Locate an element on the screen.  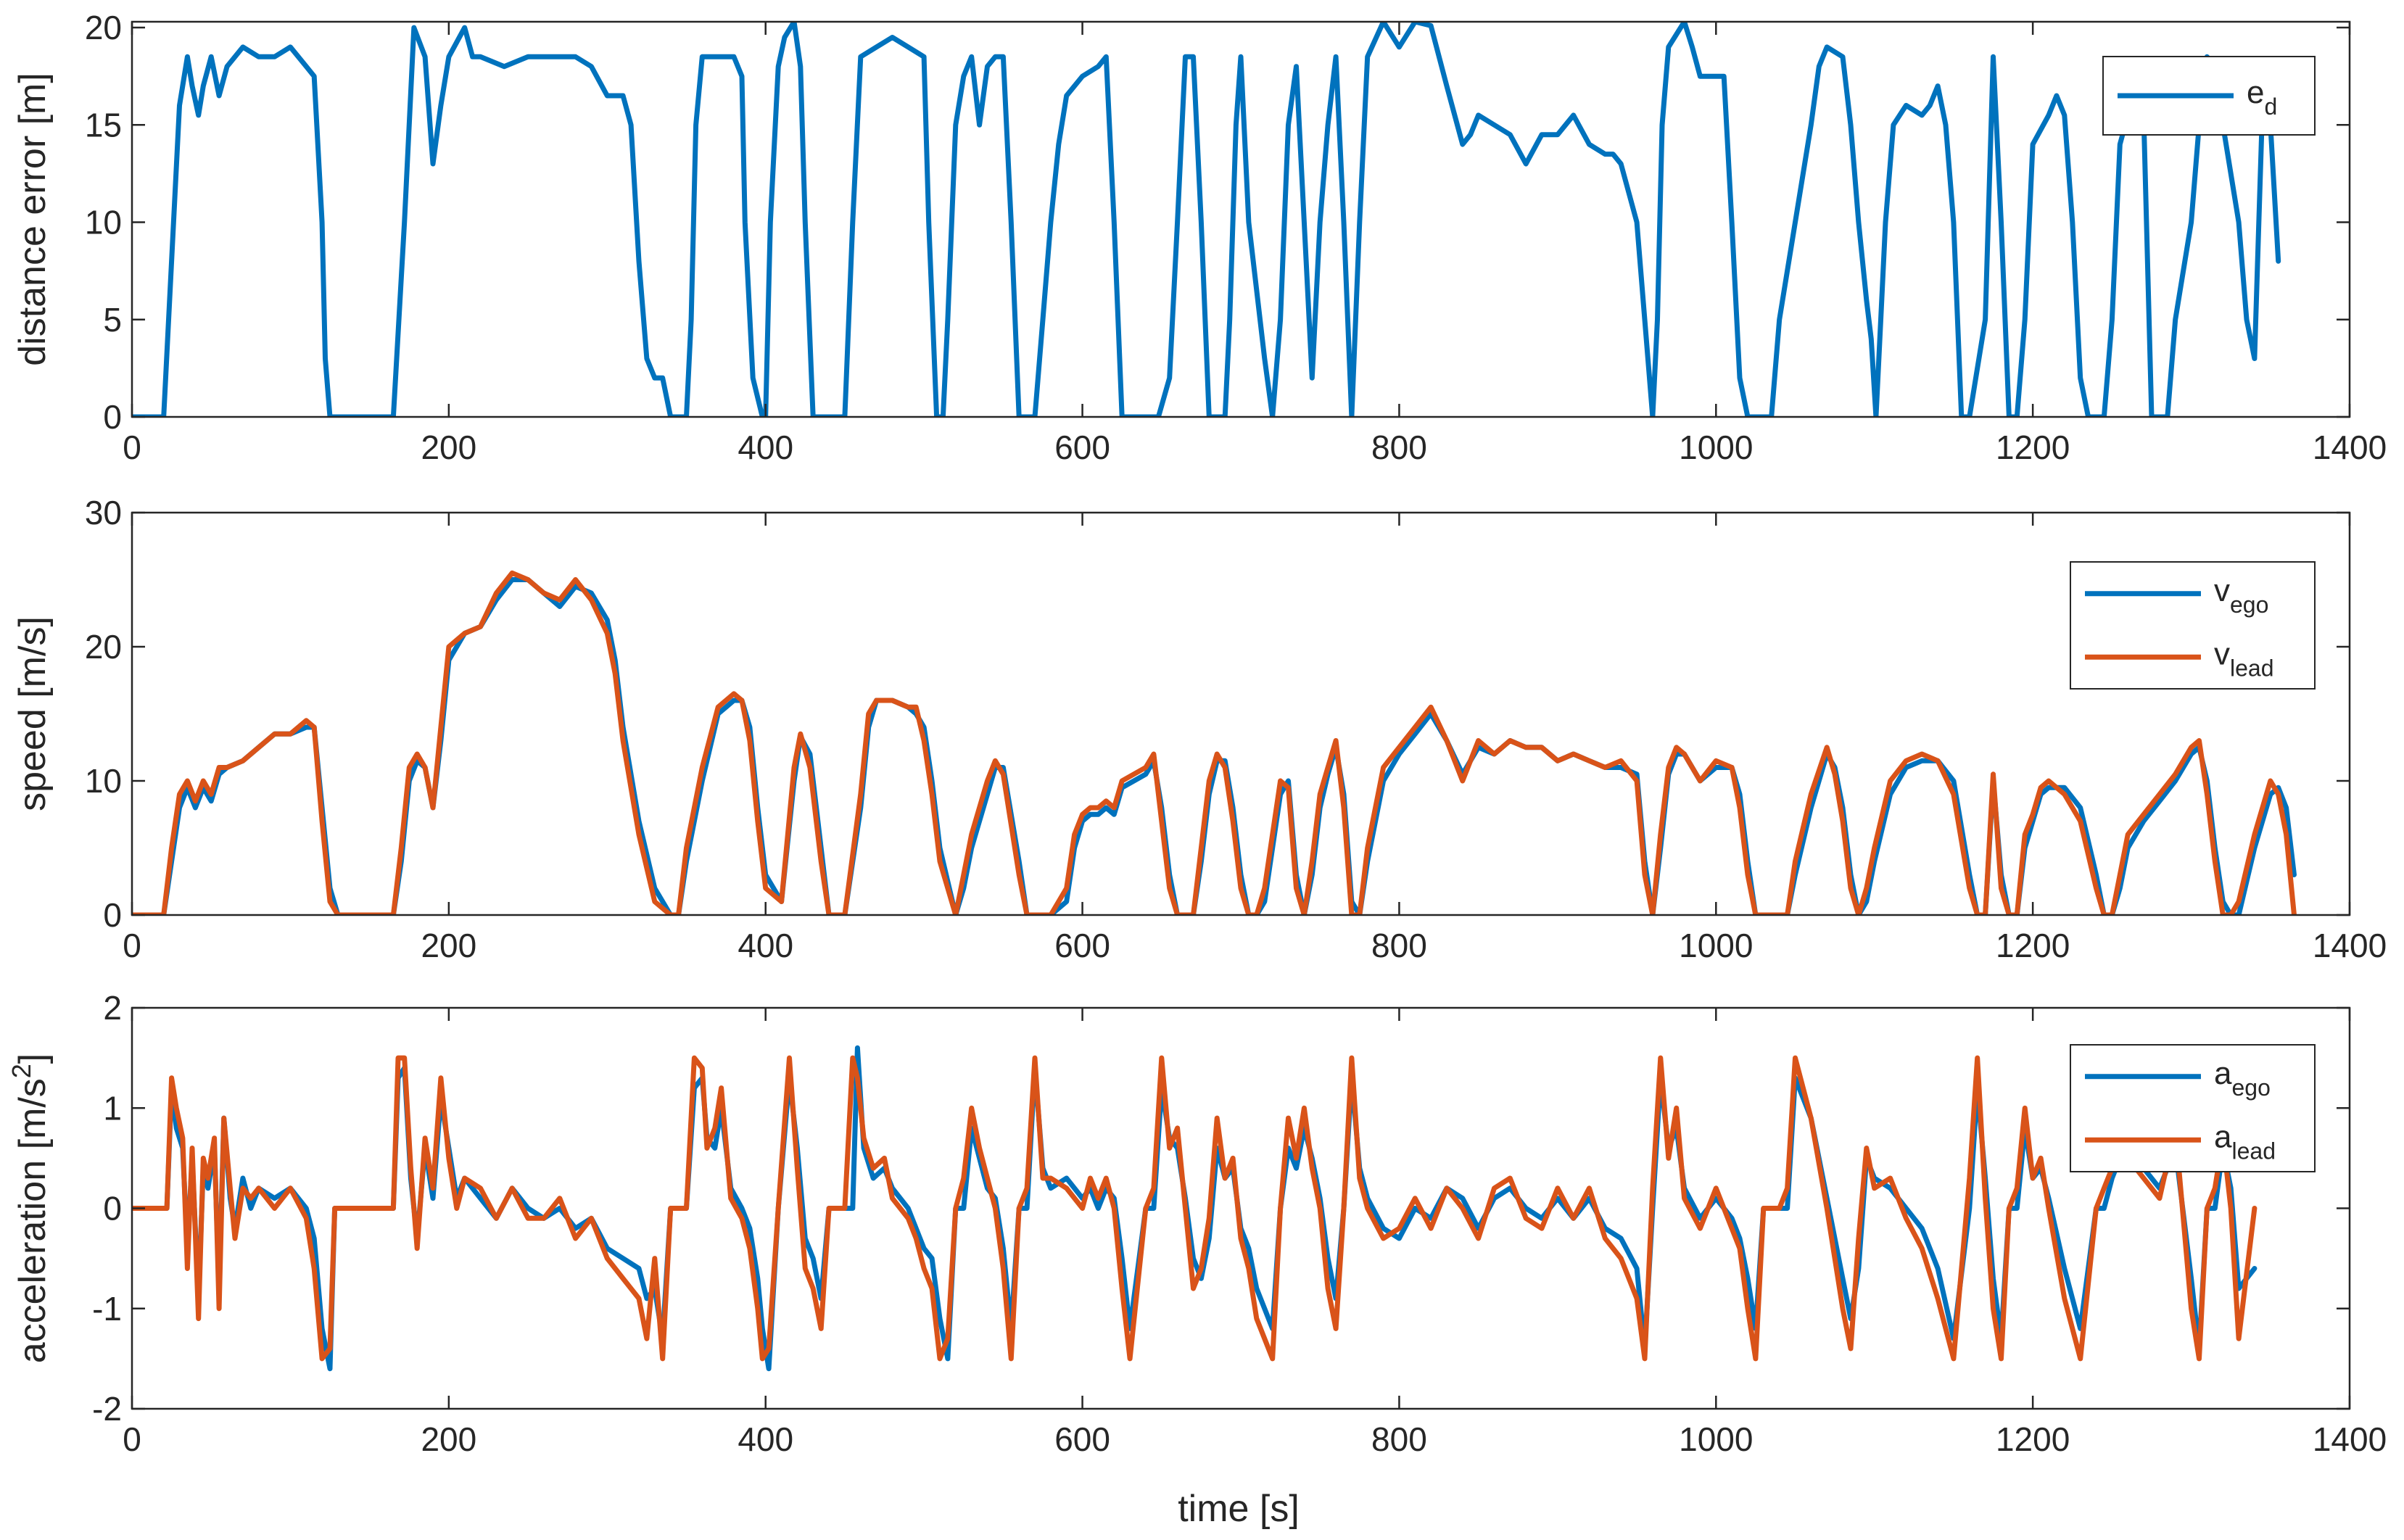
distance-error-xtick-label: 1000 is located at coordinates (1716, 447).